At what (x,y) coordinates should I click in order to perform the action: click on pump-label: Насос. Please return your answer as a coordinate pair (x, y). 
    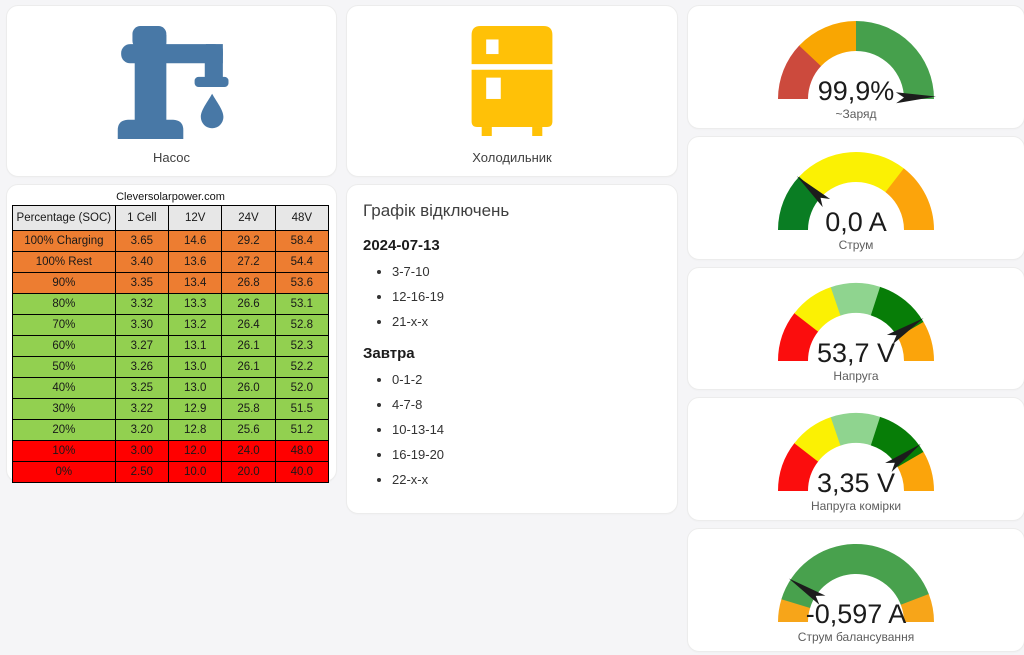
    Looking at the image, I should click on (171, 157).